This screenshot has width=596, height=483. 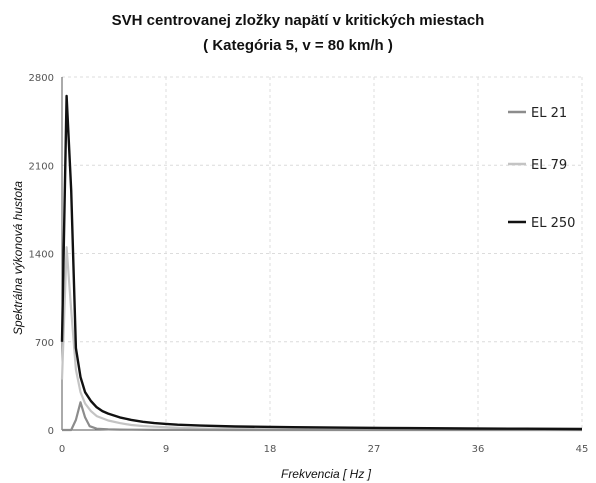 What do you see at coordinates (51, 431) in the screenshot?
I see `y-tick-label: 0` at bounding box center [51, 431].